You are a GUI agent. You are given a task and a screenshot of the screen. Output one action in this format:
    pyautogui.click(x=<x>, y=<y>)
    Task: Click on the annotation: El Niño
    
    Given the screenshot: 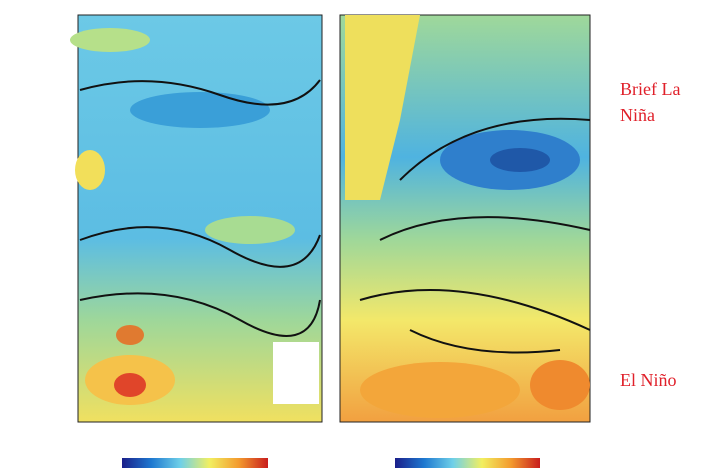 What is the action you would take?
    pyautogui.click(x=648, y=380)
    